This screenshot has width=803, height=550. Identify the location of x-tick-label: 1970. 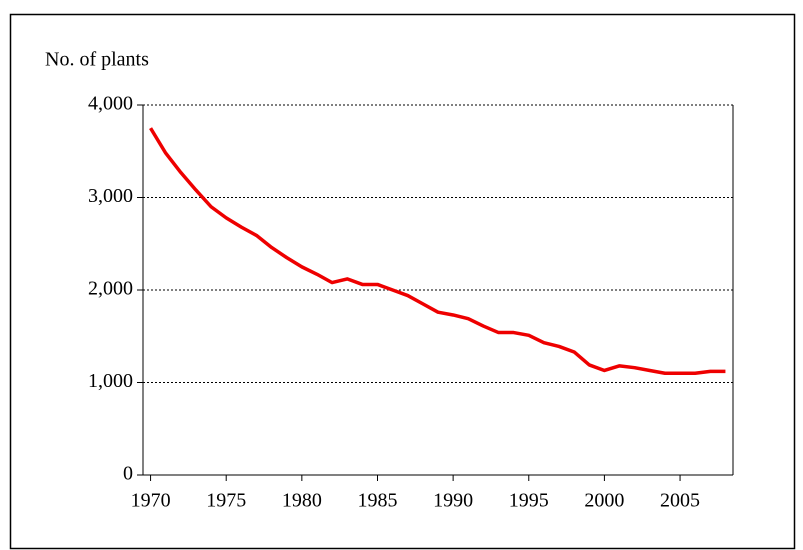
(151, 501).